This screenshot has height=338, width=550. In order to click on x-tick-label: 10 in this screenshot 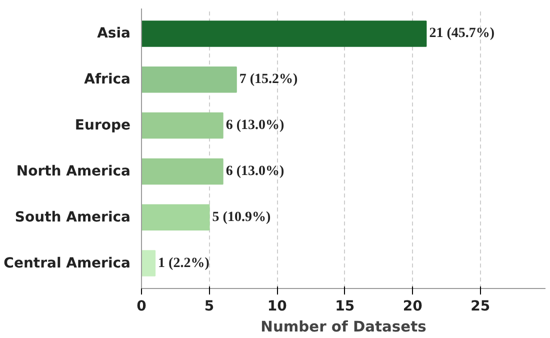, I will do `click(277, 306)`.